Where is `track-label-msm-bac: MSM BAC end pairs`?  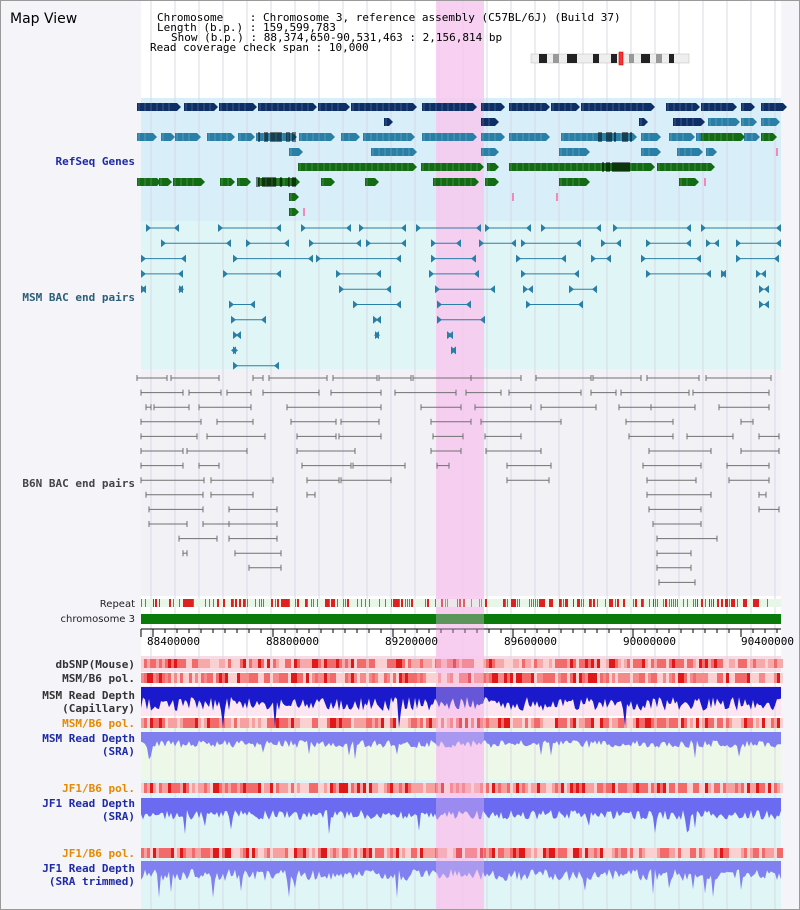
track-label-msm-bac: MSM BAC end pairs is located at coordinates (78, 297).